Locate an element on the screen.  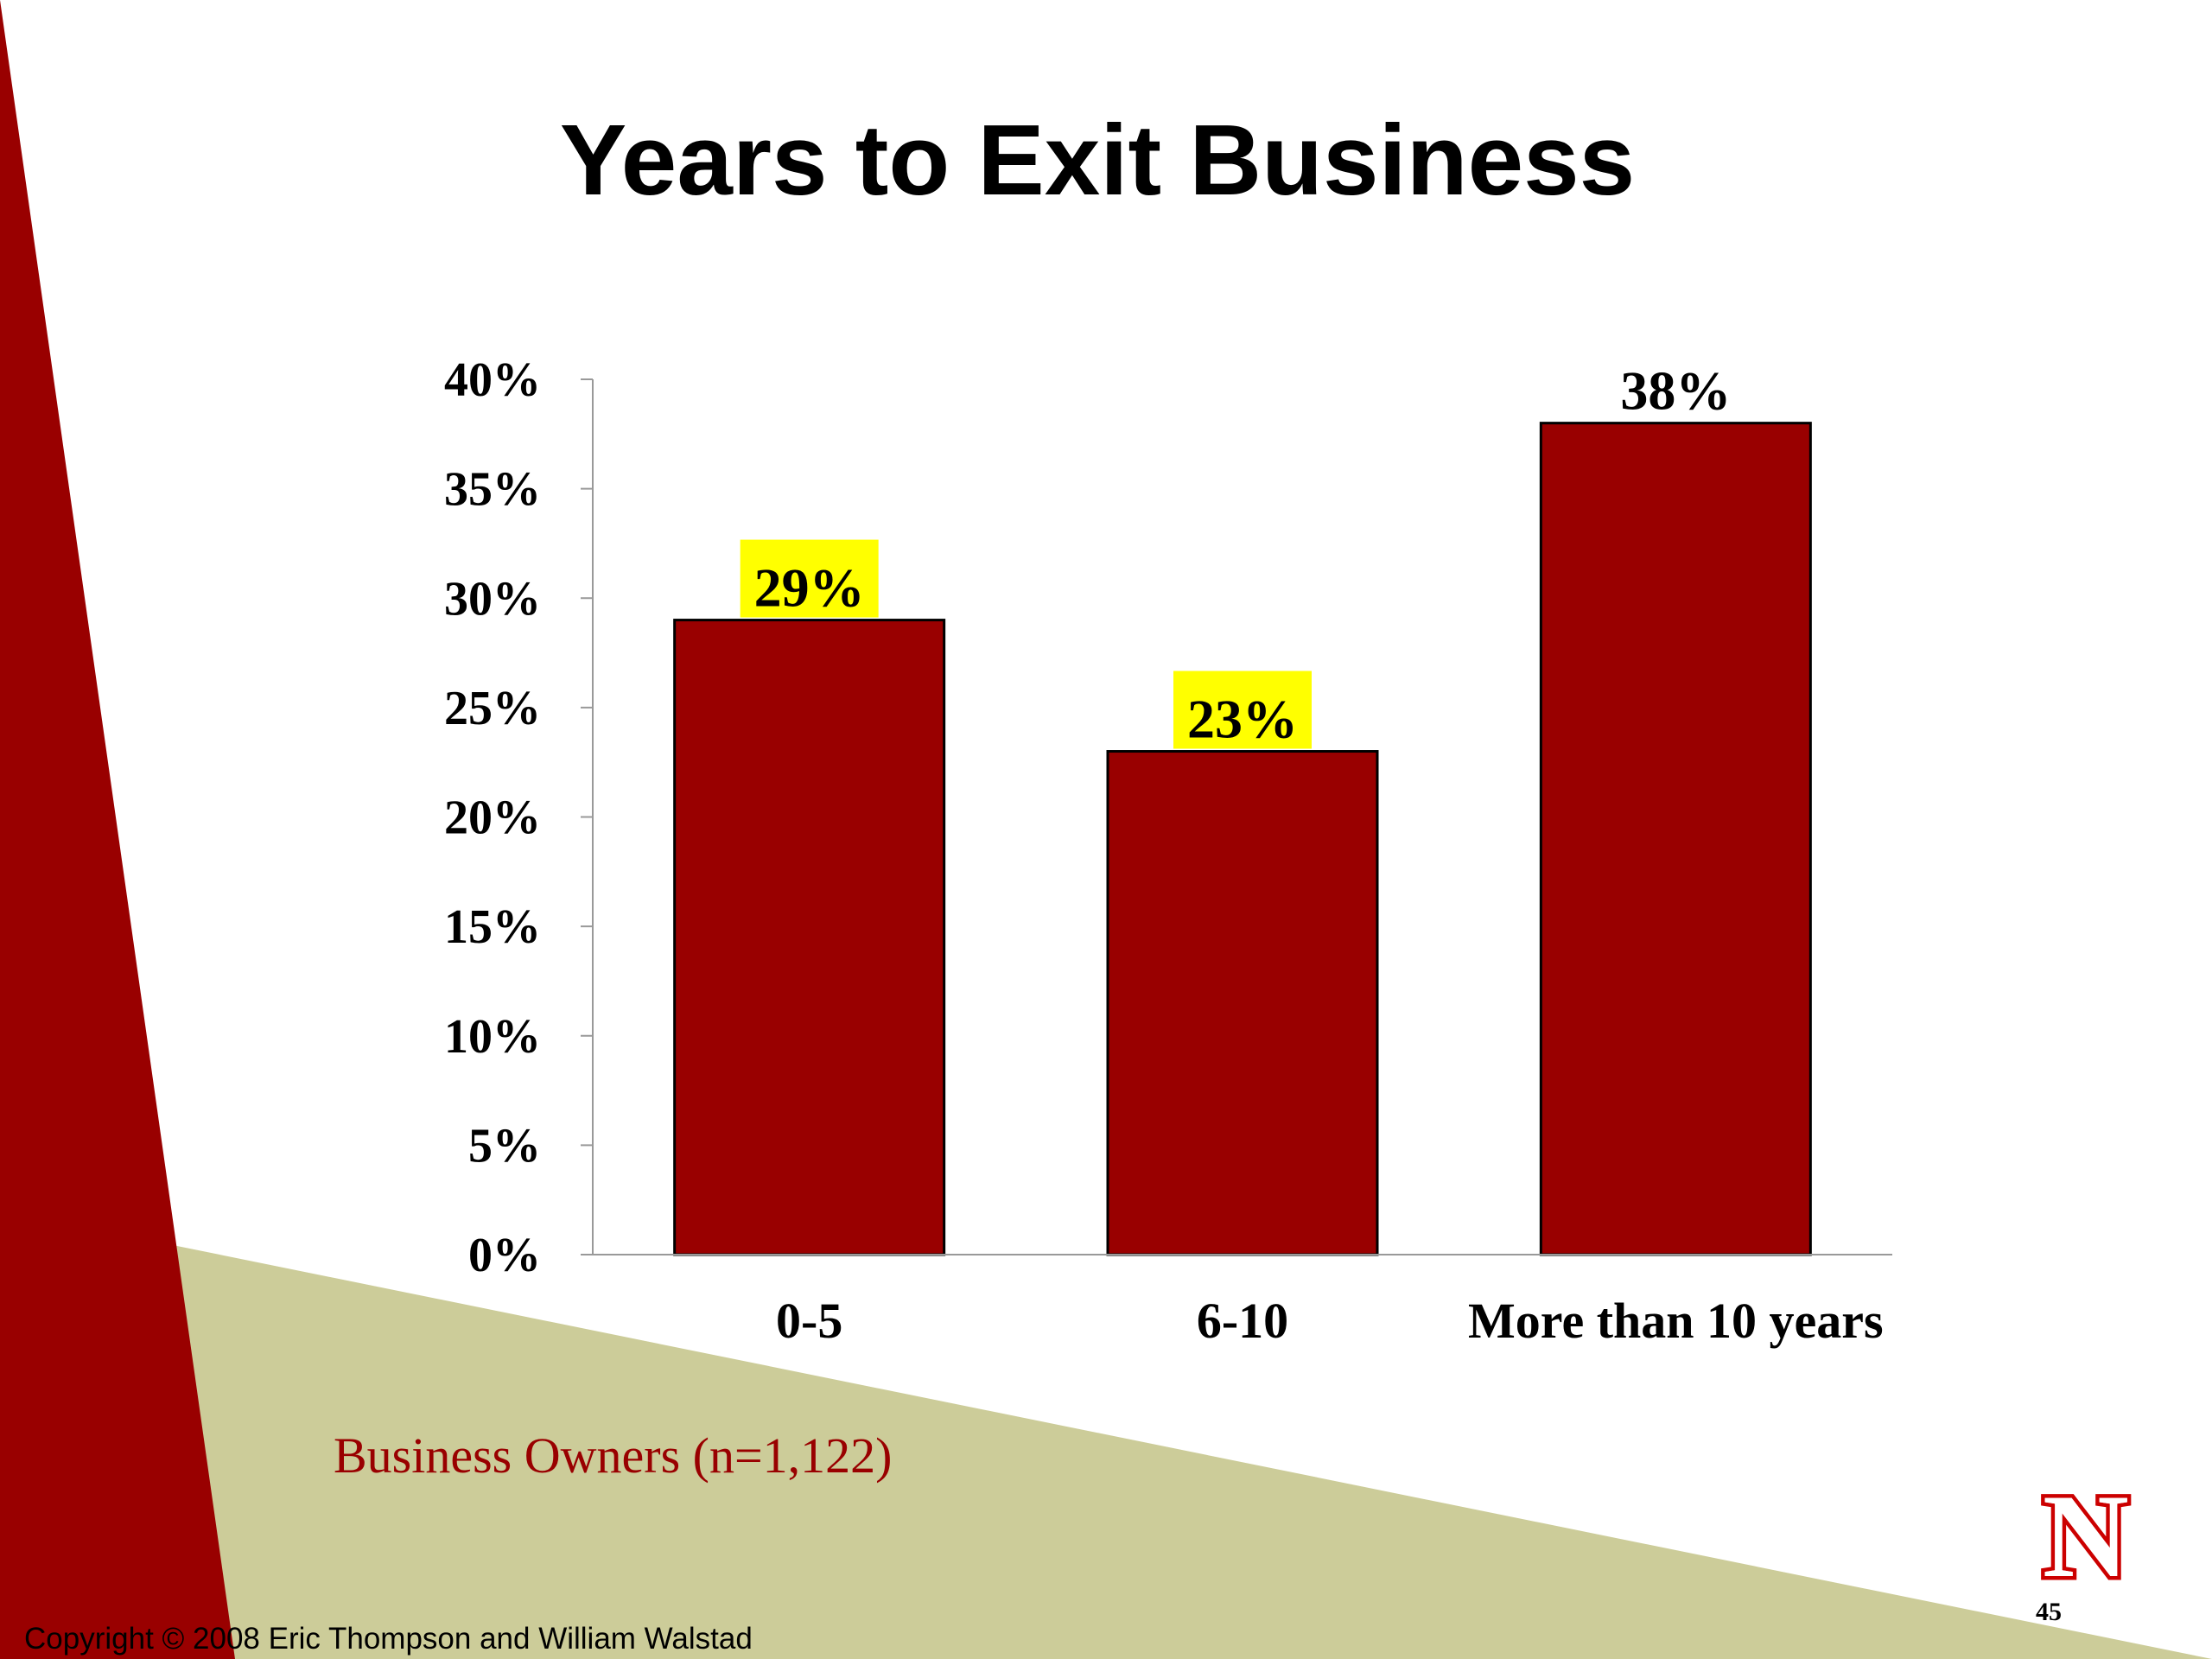
y-tick-label: 40% is located at coordinates (492, 380).